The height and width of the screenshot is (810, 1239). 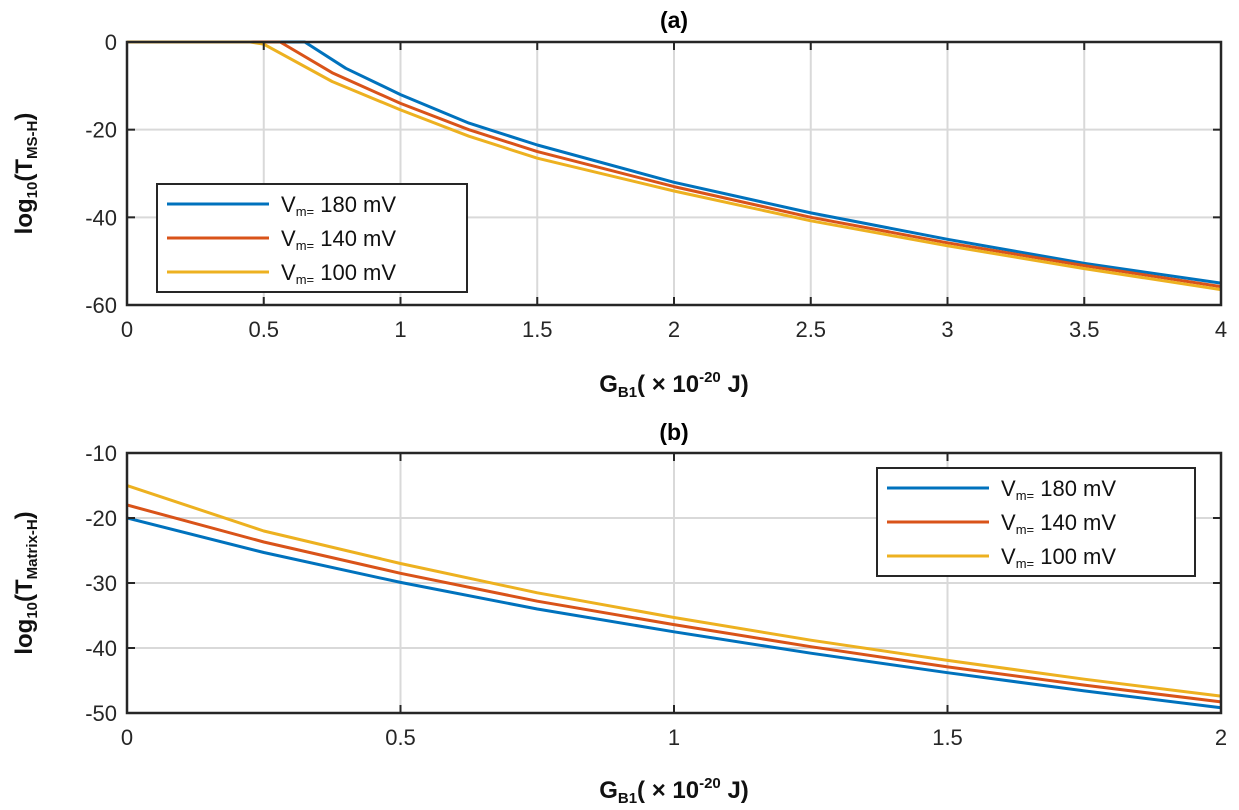 I want to click on chart-title: (a), so click(x=674, y=20).